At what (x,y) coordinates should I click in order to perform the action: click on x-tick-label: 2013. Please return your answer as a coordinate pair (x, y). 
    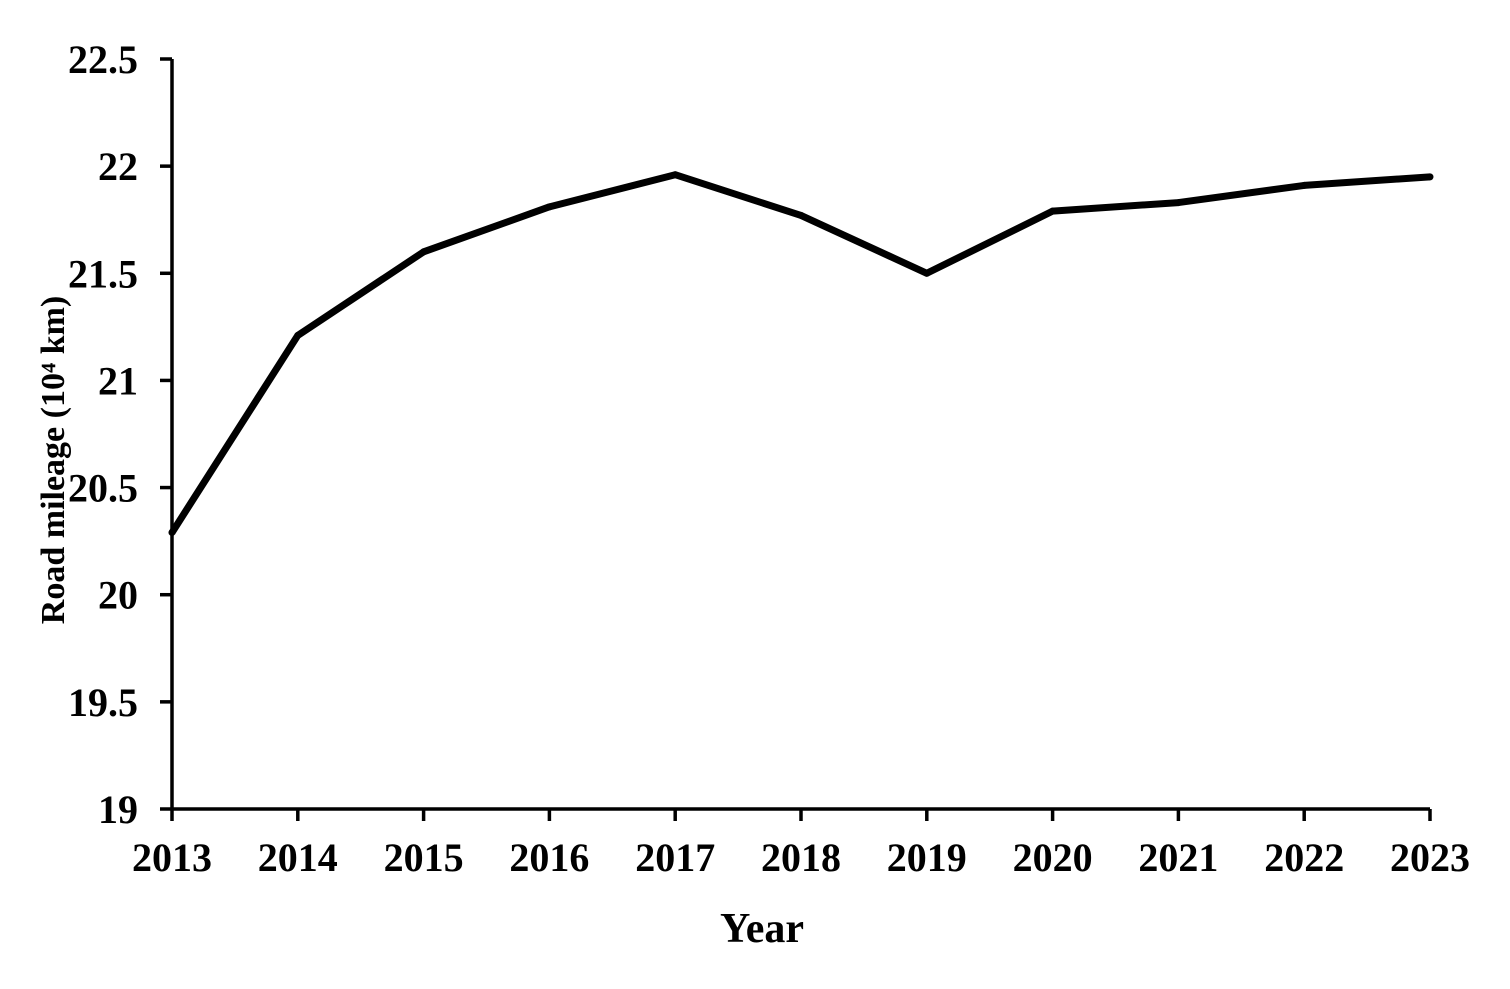
    Looking at the image, I should click on (172, 857).